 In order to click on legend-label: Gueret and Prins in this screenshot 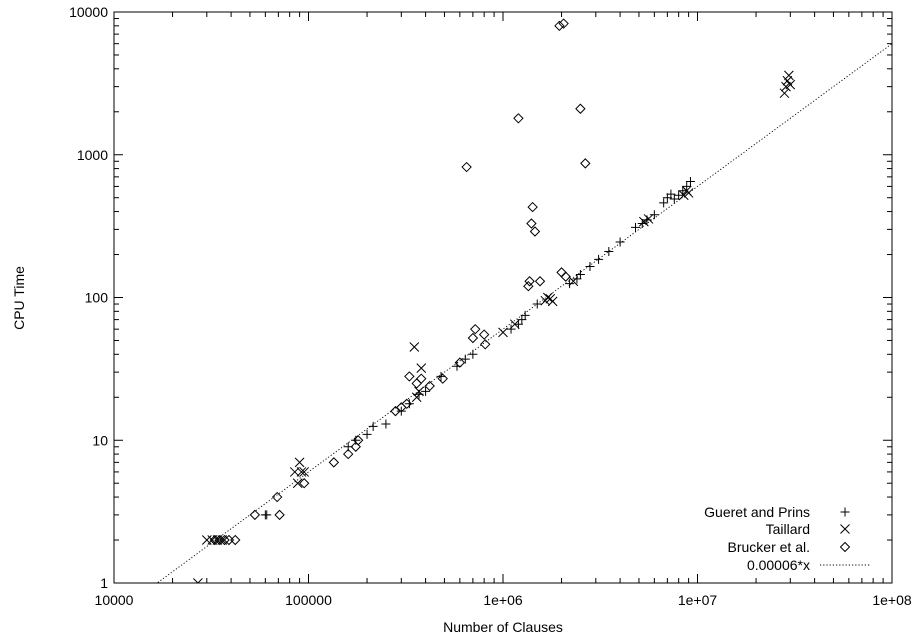, I will do `click(757, 512)`.